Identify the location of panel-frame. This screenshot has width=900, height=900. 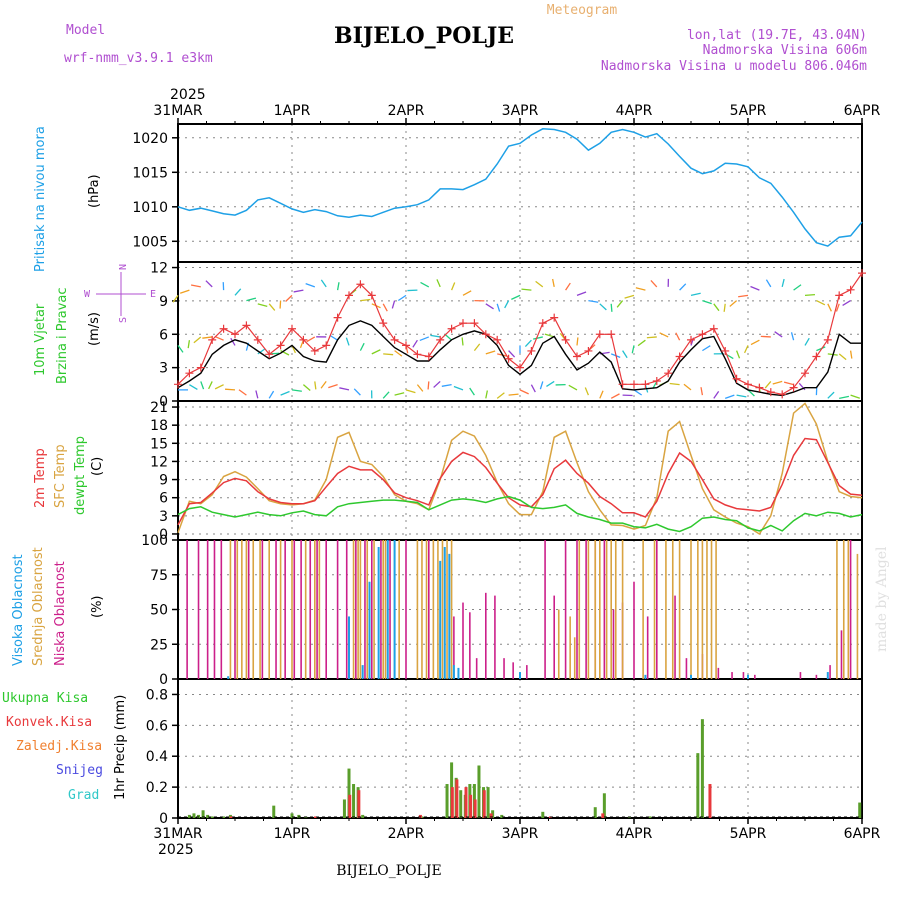
(520, 470).